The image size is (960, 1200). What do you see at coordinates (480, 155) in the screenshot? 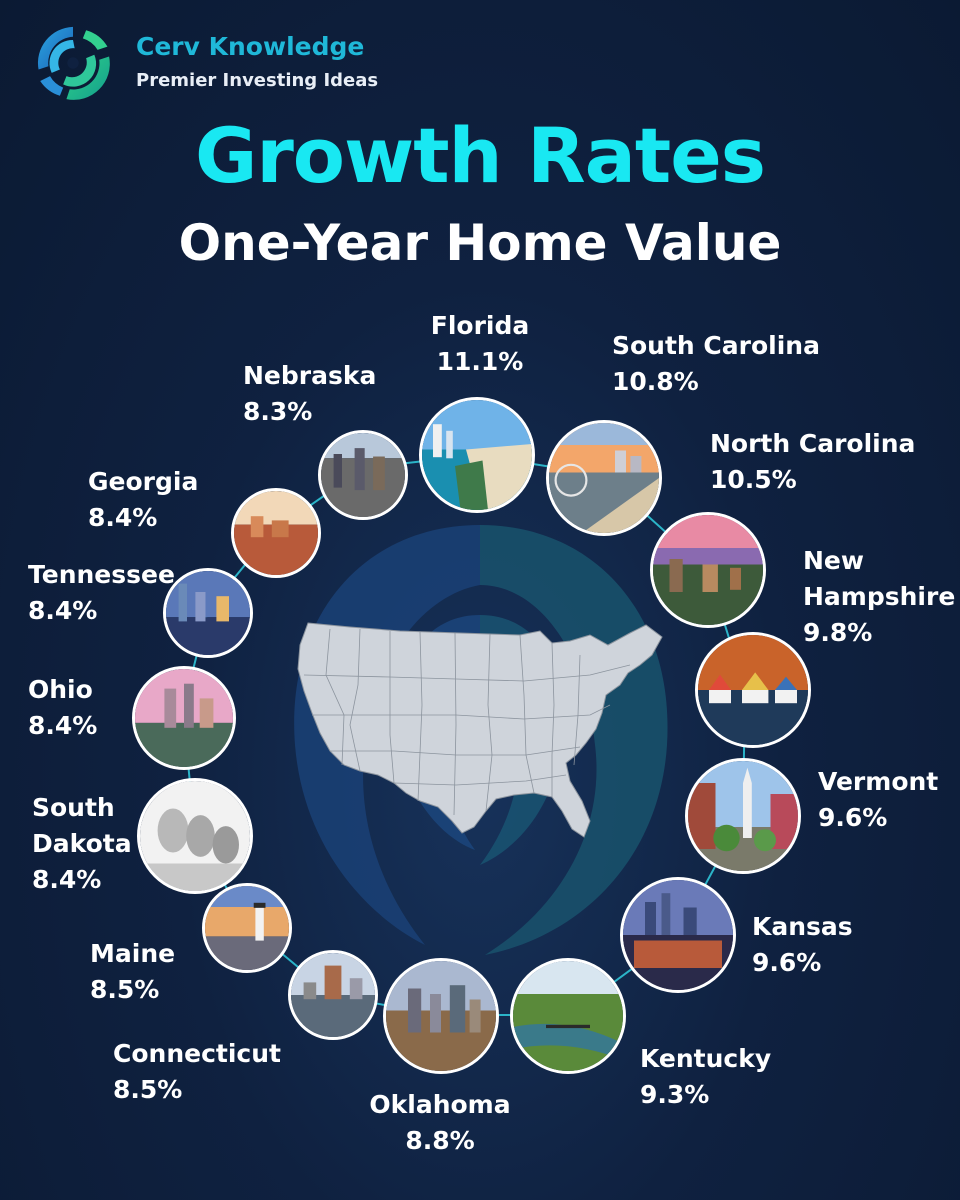
I see `page-title: Growth Rates` at bounding box center [480, 155].